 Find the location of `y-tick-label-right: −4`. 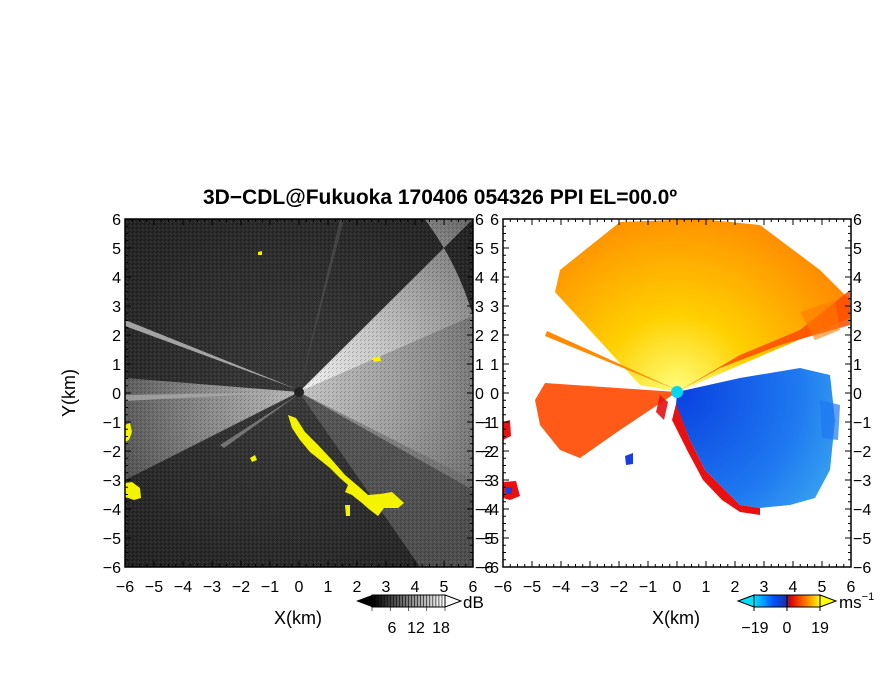

y-tick-label-right: −4 is located at coordinates (484, 510).